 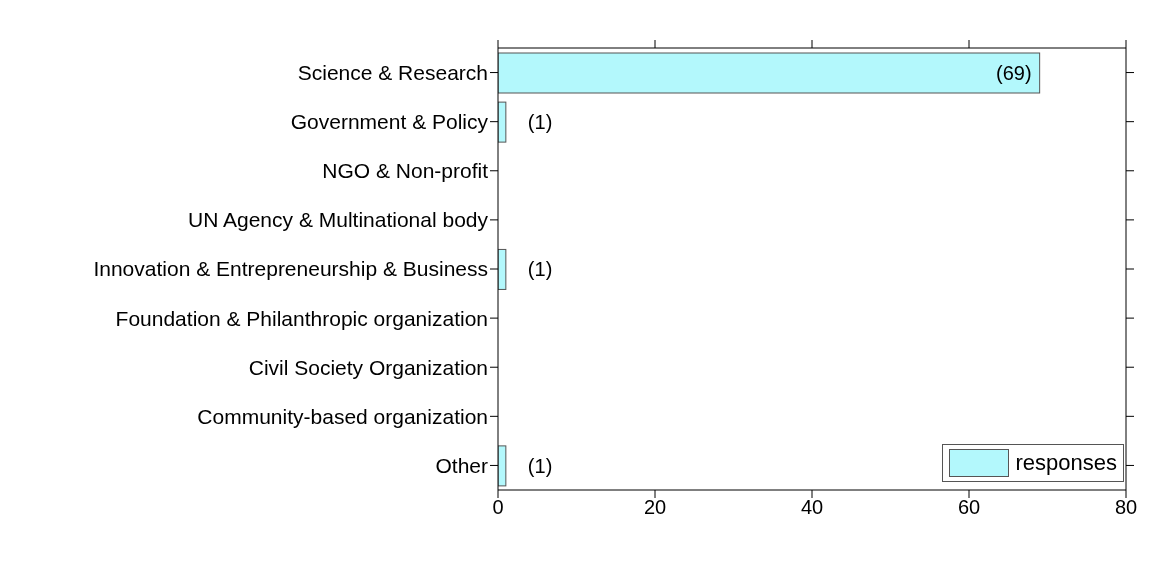 What do you see at coordinates (405, 171) in the screenshot?
I see `y-tick-label: NGO & Non-profit` at bounding box center [405, 171].